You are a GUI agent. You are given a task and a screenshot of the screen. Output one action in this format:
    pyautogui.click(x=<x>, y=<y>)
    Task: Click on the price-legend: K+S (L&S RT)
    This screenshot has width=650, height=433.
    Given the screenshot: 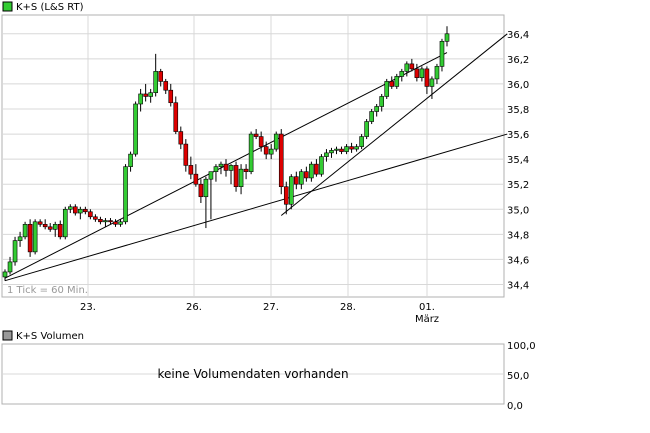 What is the action you would take?
    pyautogui.click(x=43, y=7)
    